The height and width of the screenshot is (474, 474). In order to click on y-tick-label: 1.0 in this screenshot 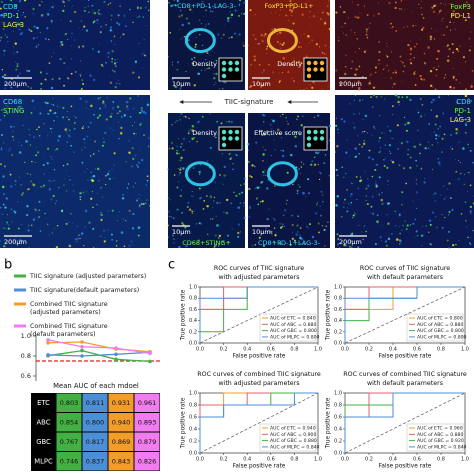, I will do `click(338, 394)`.